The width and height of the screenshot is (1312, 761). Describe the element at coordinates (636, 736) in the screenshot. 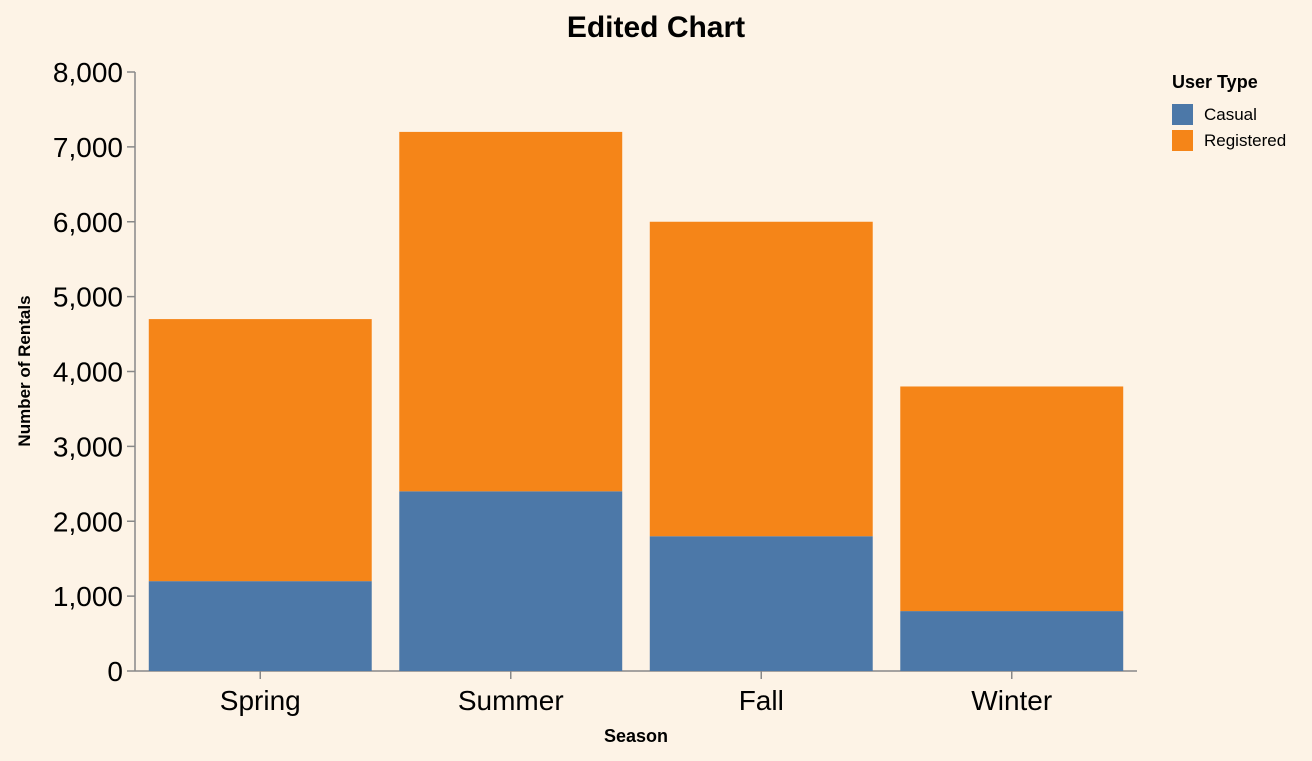

I see `x-axis-label: Season` at that location.